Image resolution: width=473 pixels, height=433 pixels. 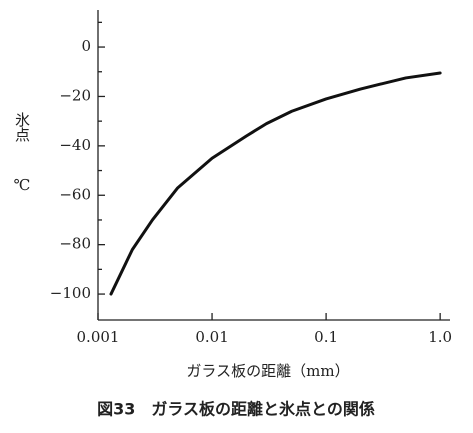 What do you see at coordinates (440, 337) in the screenshot?
I see `x-tick-label: 1.0` at bounding box center [440, 337].